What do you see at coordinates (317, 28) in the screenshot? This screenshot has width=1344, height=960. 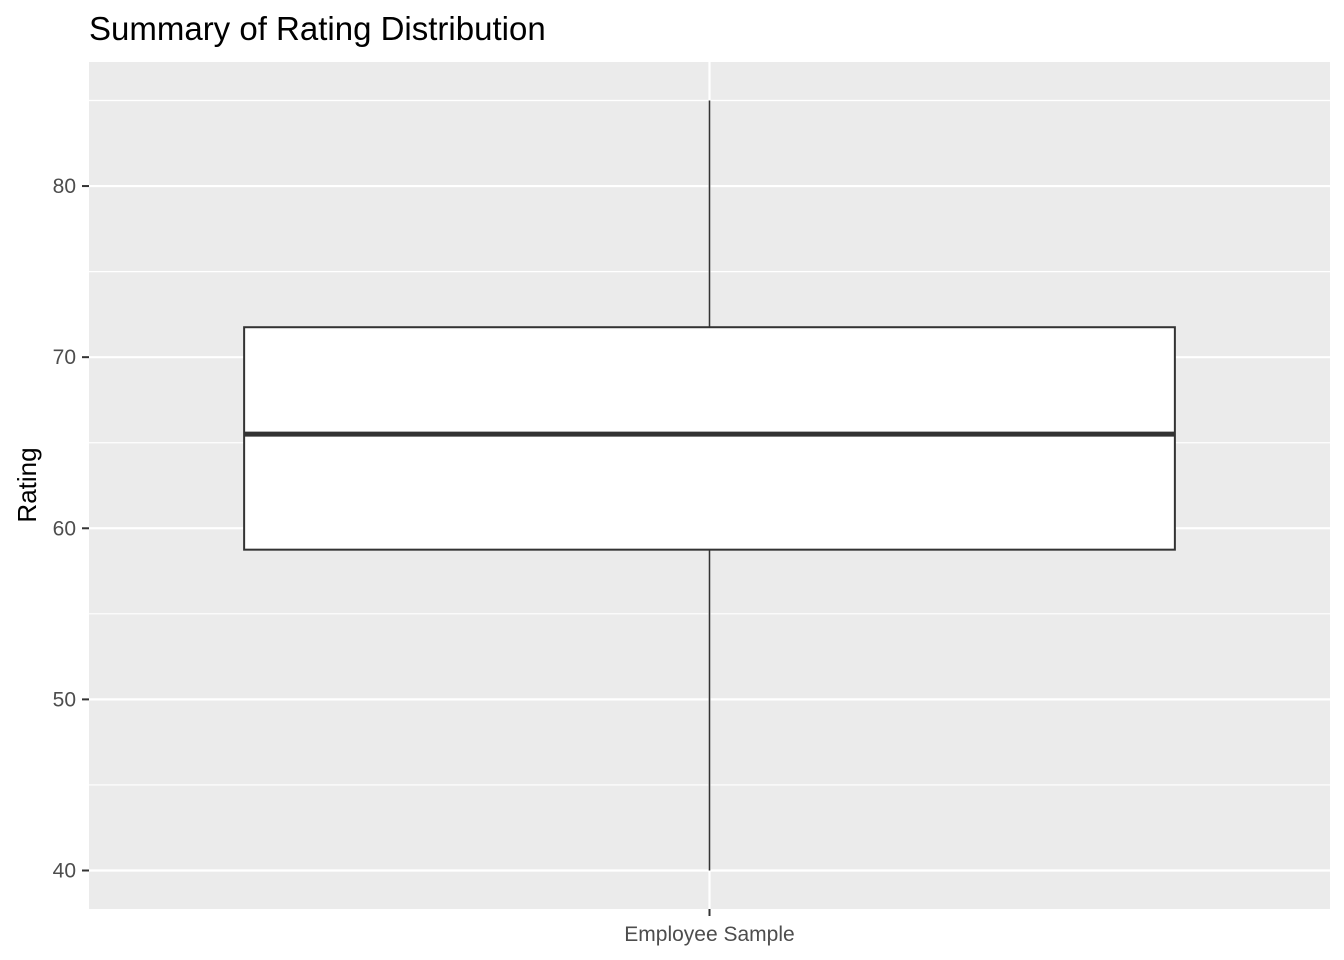 I see `chart-title: Summary of Rating Distribution` at bounding box center [317, 28].